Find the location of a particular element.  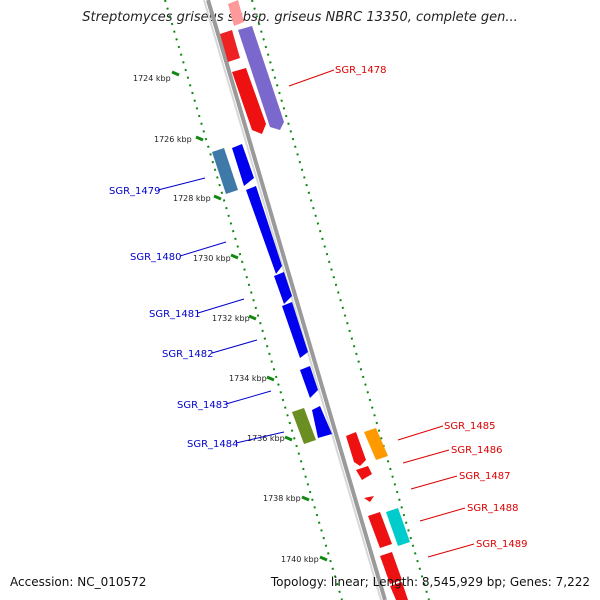

kbp-label: 1726 kbp is located at coordinates (173, 139).